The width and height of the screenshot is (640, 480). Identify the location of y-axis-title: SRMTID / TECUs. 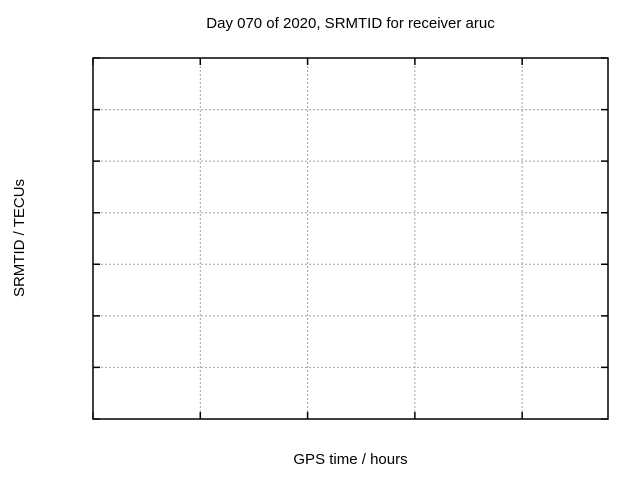
(19, 238).